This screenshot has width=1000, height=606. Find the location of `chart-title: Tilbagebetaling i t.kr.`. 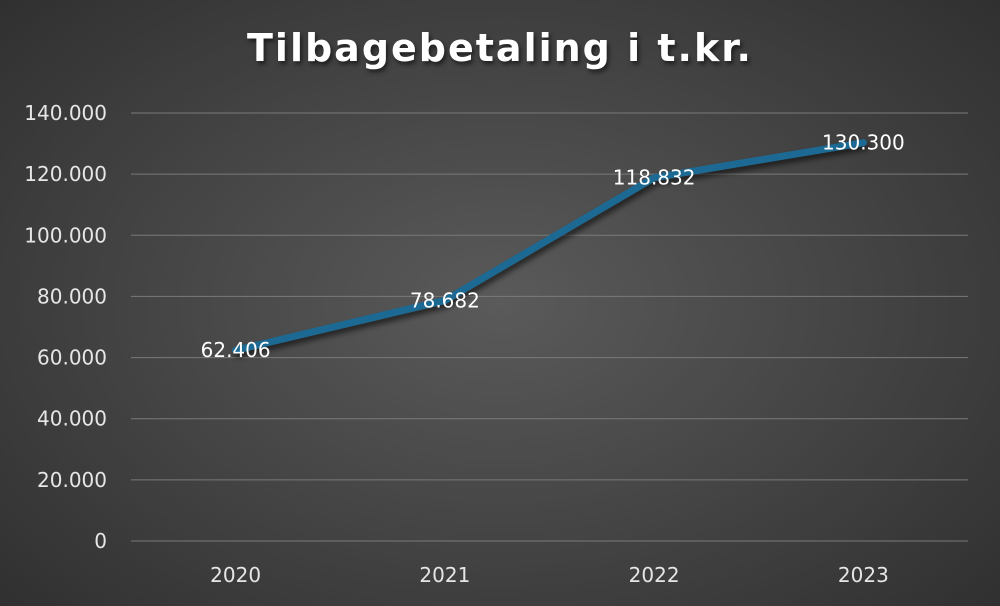

chart-title: Tilbagebetaling i t.kr. is located at coordinates (500, 48).